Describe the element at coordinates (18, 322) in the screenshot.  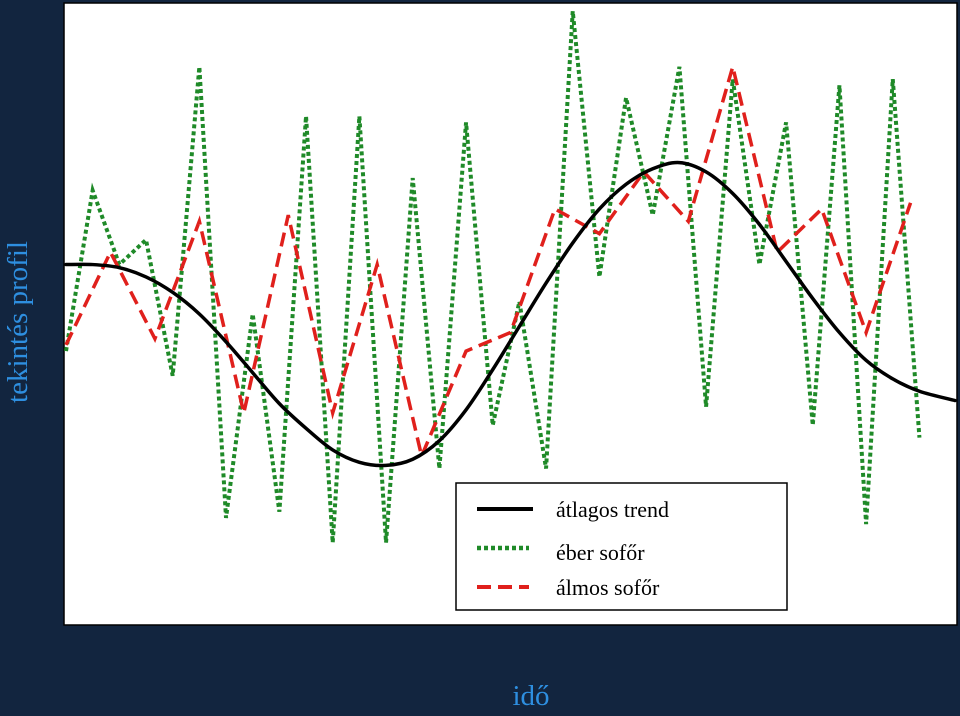
I see `y-axis-label: tekintés profil` at that location.